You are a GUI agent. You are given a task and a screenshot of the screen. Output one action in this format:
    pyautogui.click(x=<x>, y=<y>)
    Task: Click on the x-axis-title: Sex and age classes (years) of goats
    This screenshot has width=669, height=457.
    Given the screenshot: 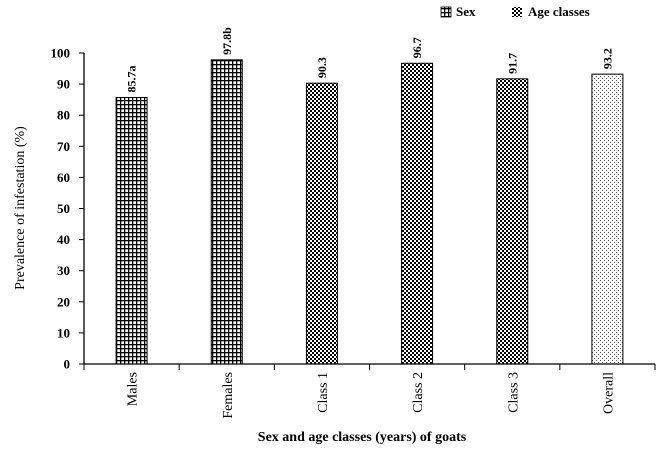 What is the action you would take?
    pyautogui.click(x=362, y=437)
    